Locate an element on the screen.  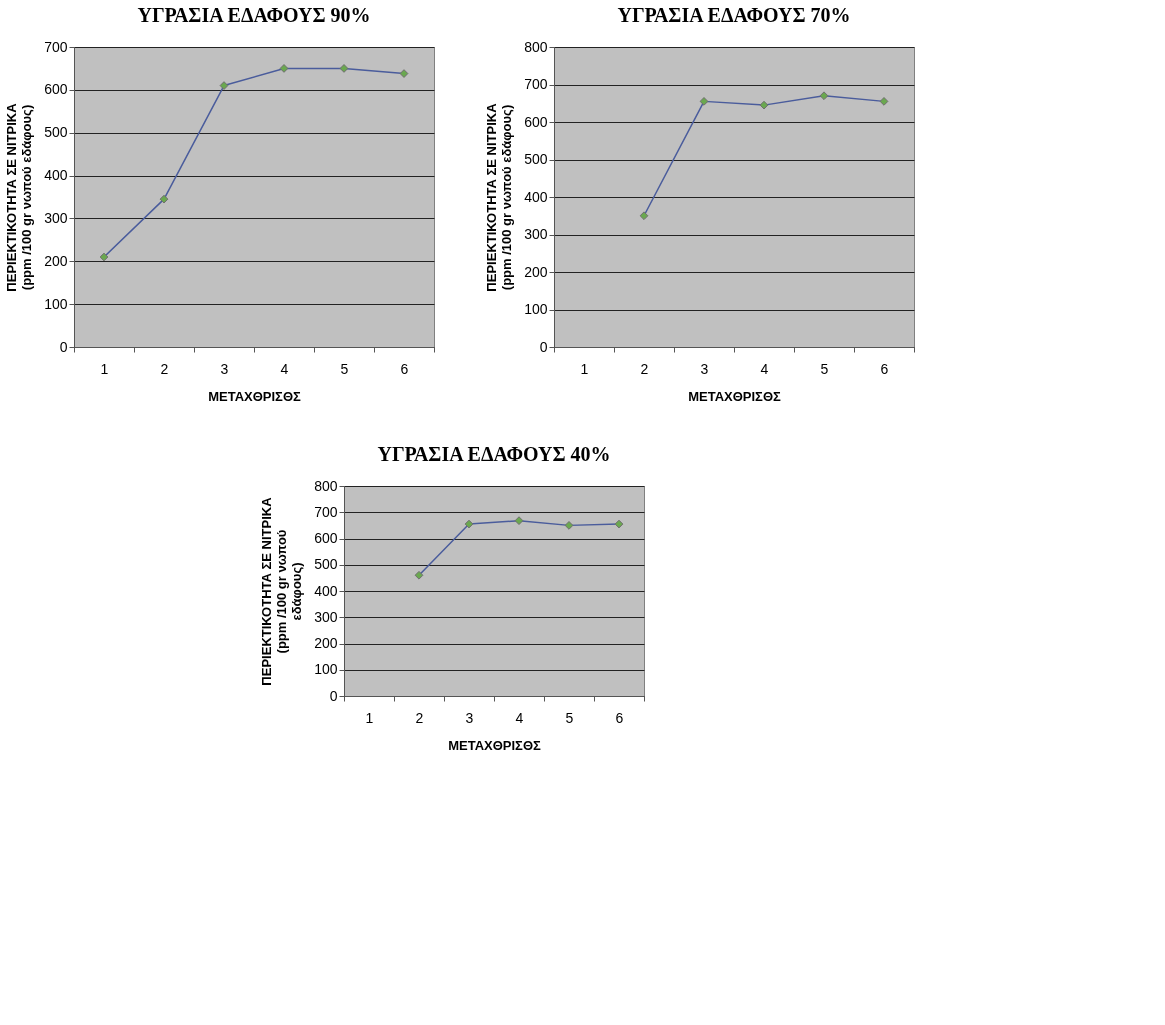
text: εδάφους) is located at coordinates (297, 591).